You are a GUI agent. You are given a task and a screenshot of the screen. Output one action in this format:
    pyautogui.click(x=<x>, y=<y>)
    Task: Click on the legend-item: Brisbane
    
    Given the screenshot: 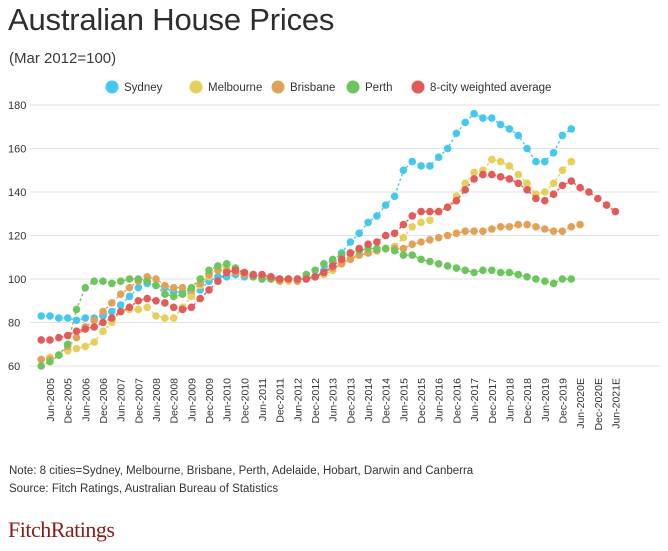 What is the action you would take?
    pyautogui.click(x=303, y=87)
    